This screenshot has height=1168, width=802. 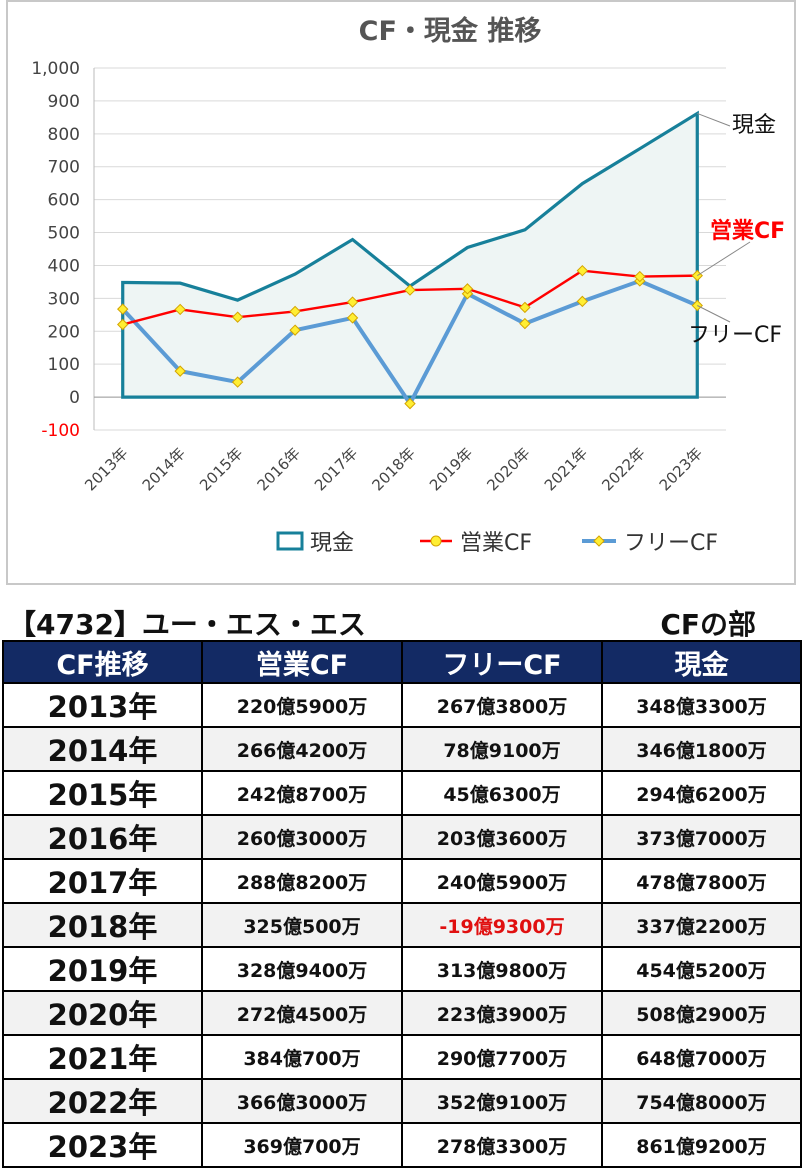 I want to click on operating-cf-cell: 272億4500万, so click(x=302, y=1013).